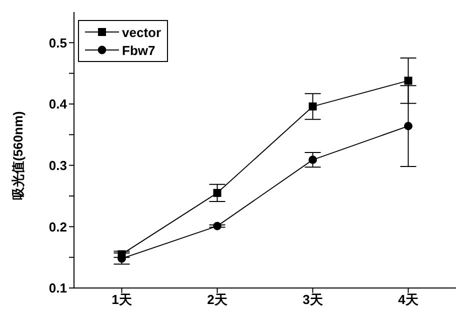  I want to click on y-axis-title: 吸光值(560nm), so click(18, 155).